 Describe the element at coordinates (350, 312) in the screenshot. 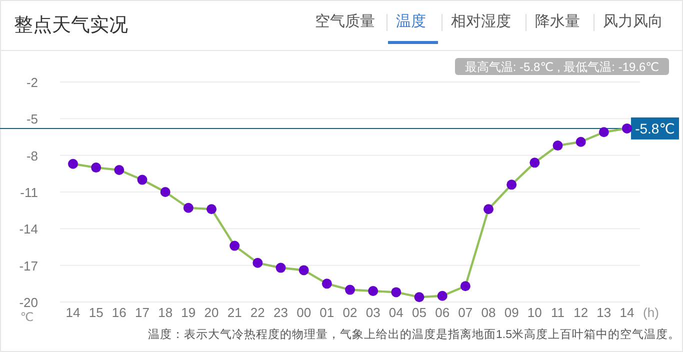

I see `x-tick-label: 02` at that location.